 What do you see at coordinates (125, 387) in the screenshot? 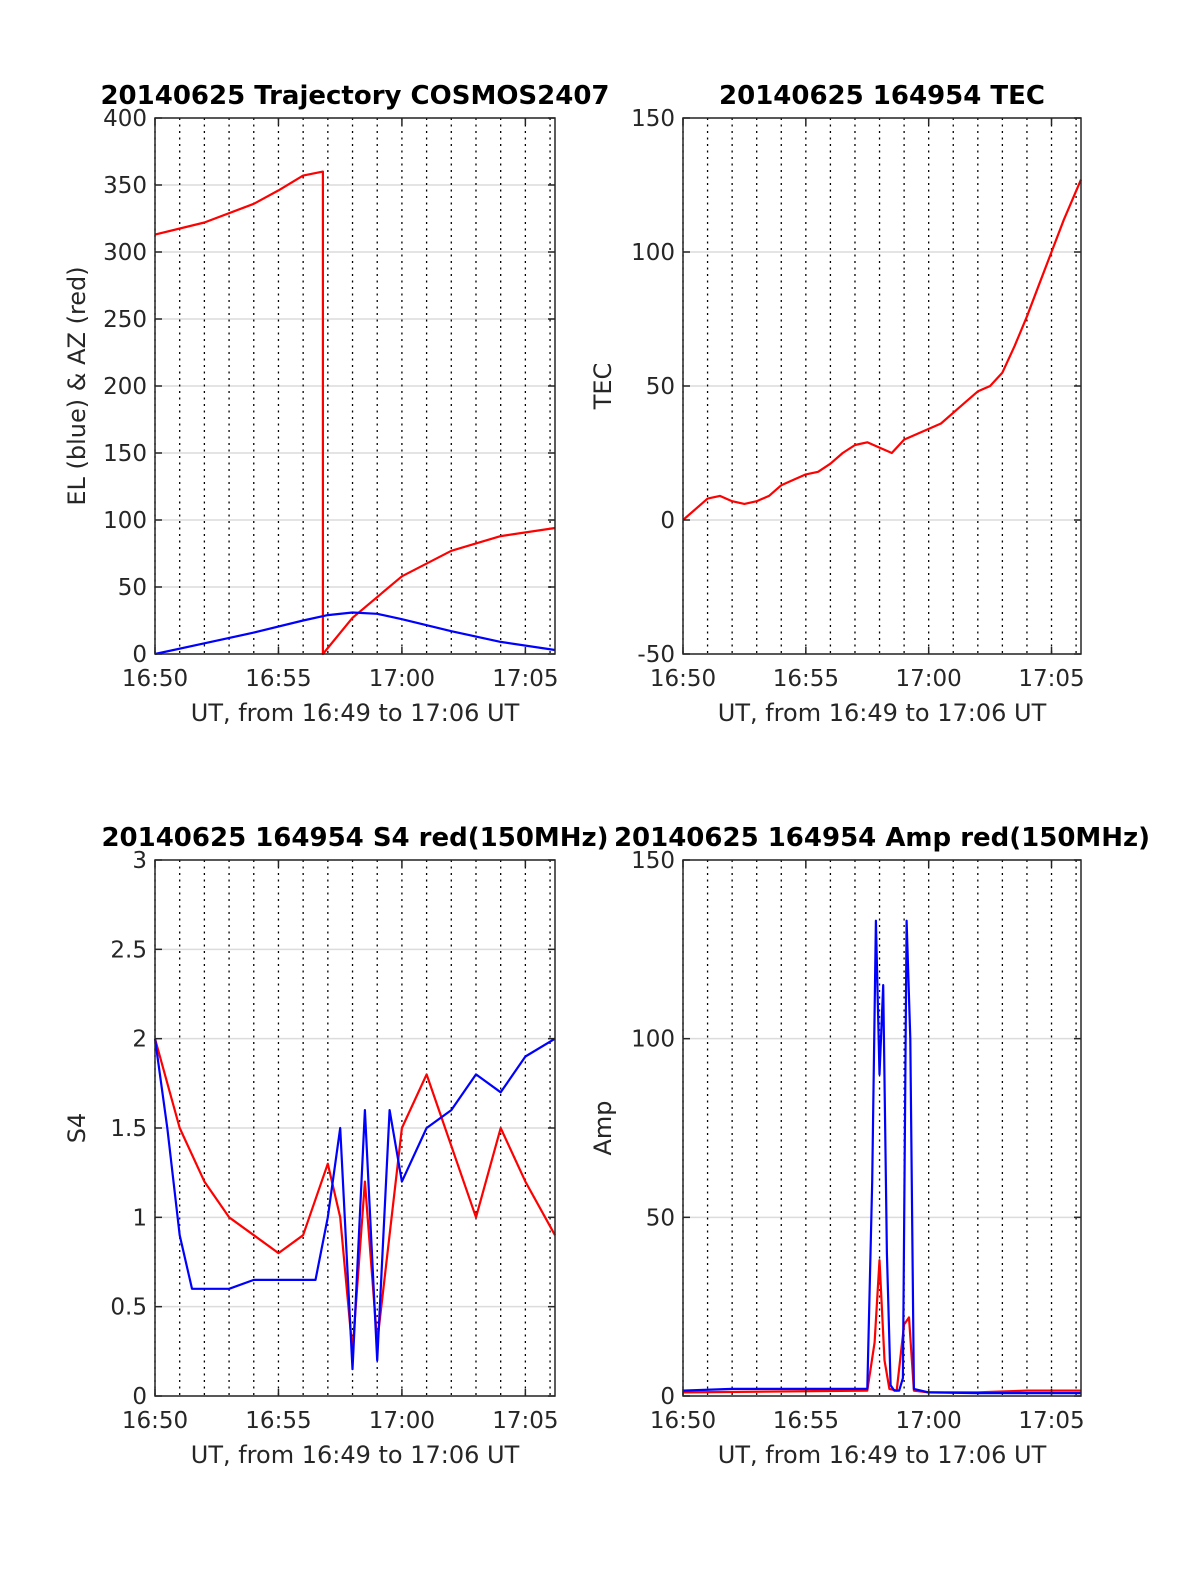
I see `y-tick-label: 200` at bounding box center [125, 387].